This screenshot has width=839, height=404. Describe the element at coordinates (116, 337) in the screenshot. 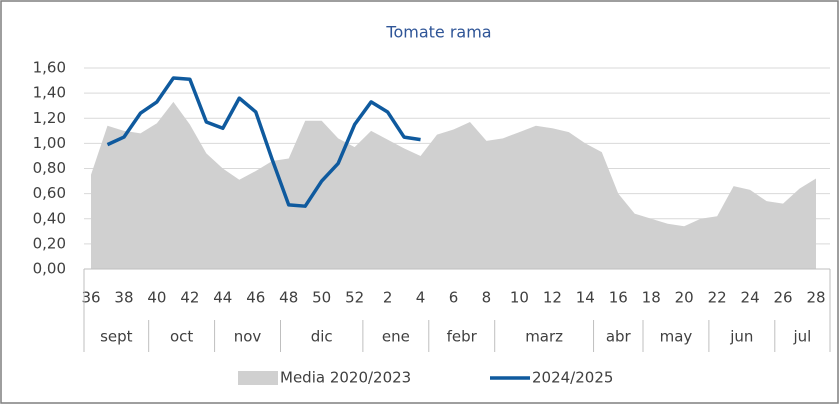

I see `month-label: sept` at that location.